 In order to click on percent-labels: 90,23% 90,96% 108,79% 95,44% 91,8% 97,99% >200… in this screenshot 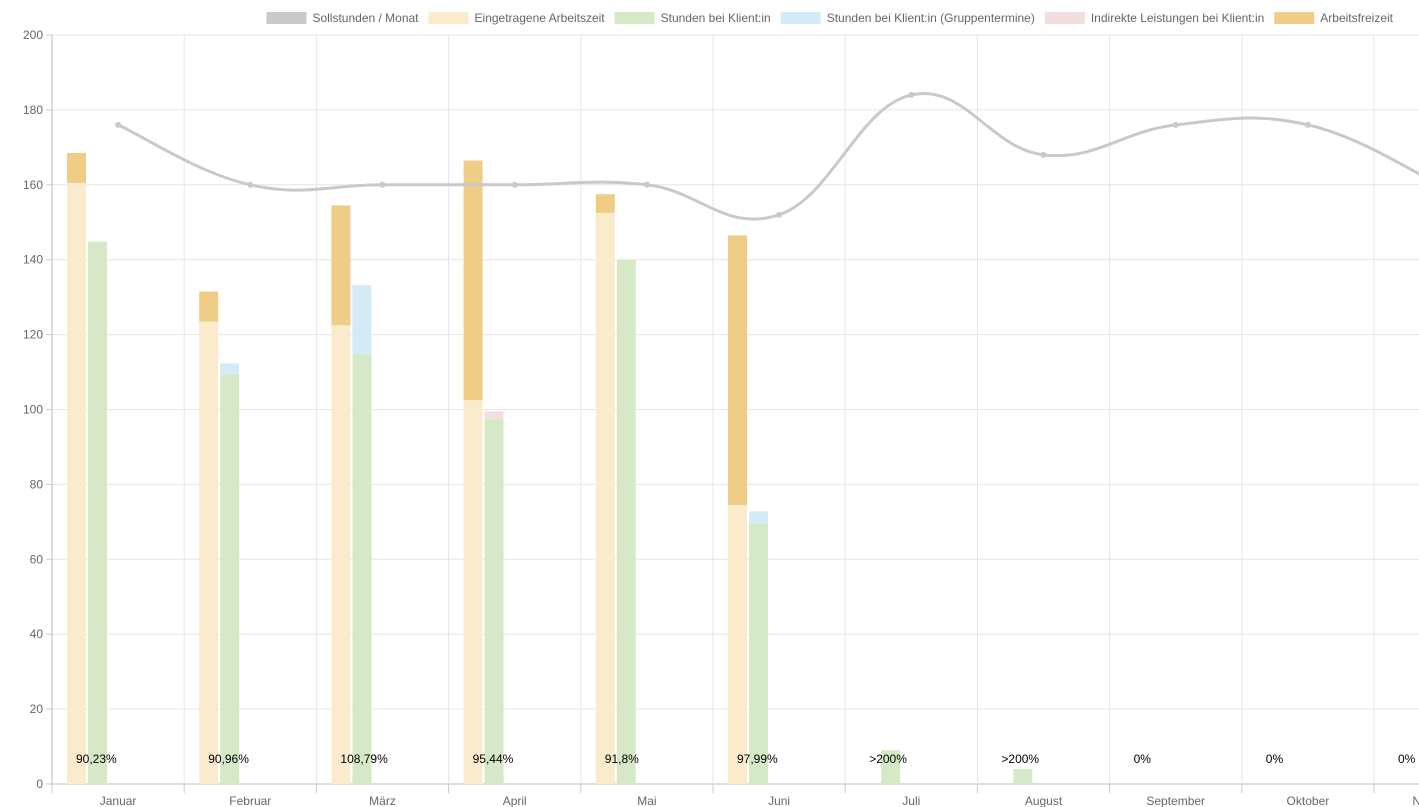, I will do `click(746, 759)`.